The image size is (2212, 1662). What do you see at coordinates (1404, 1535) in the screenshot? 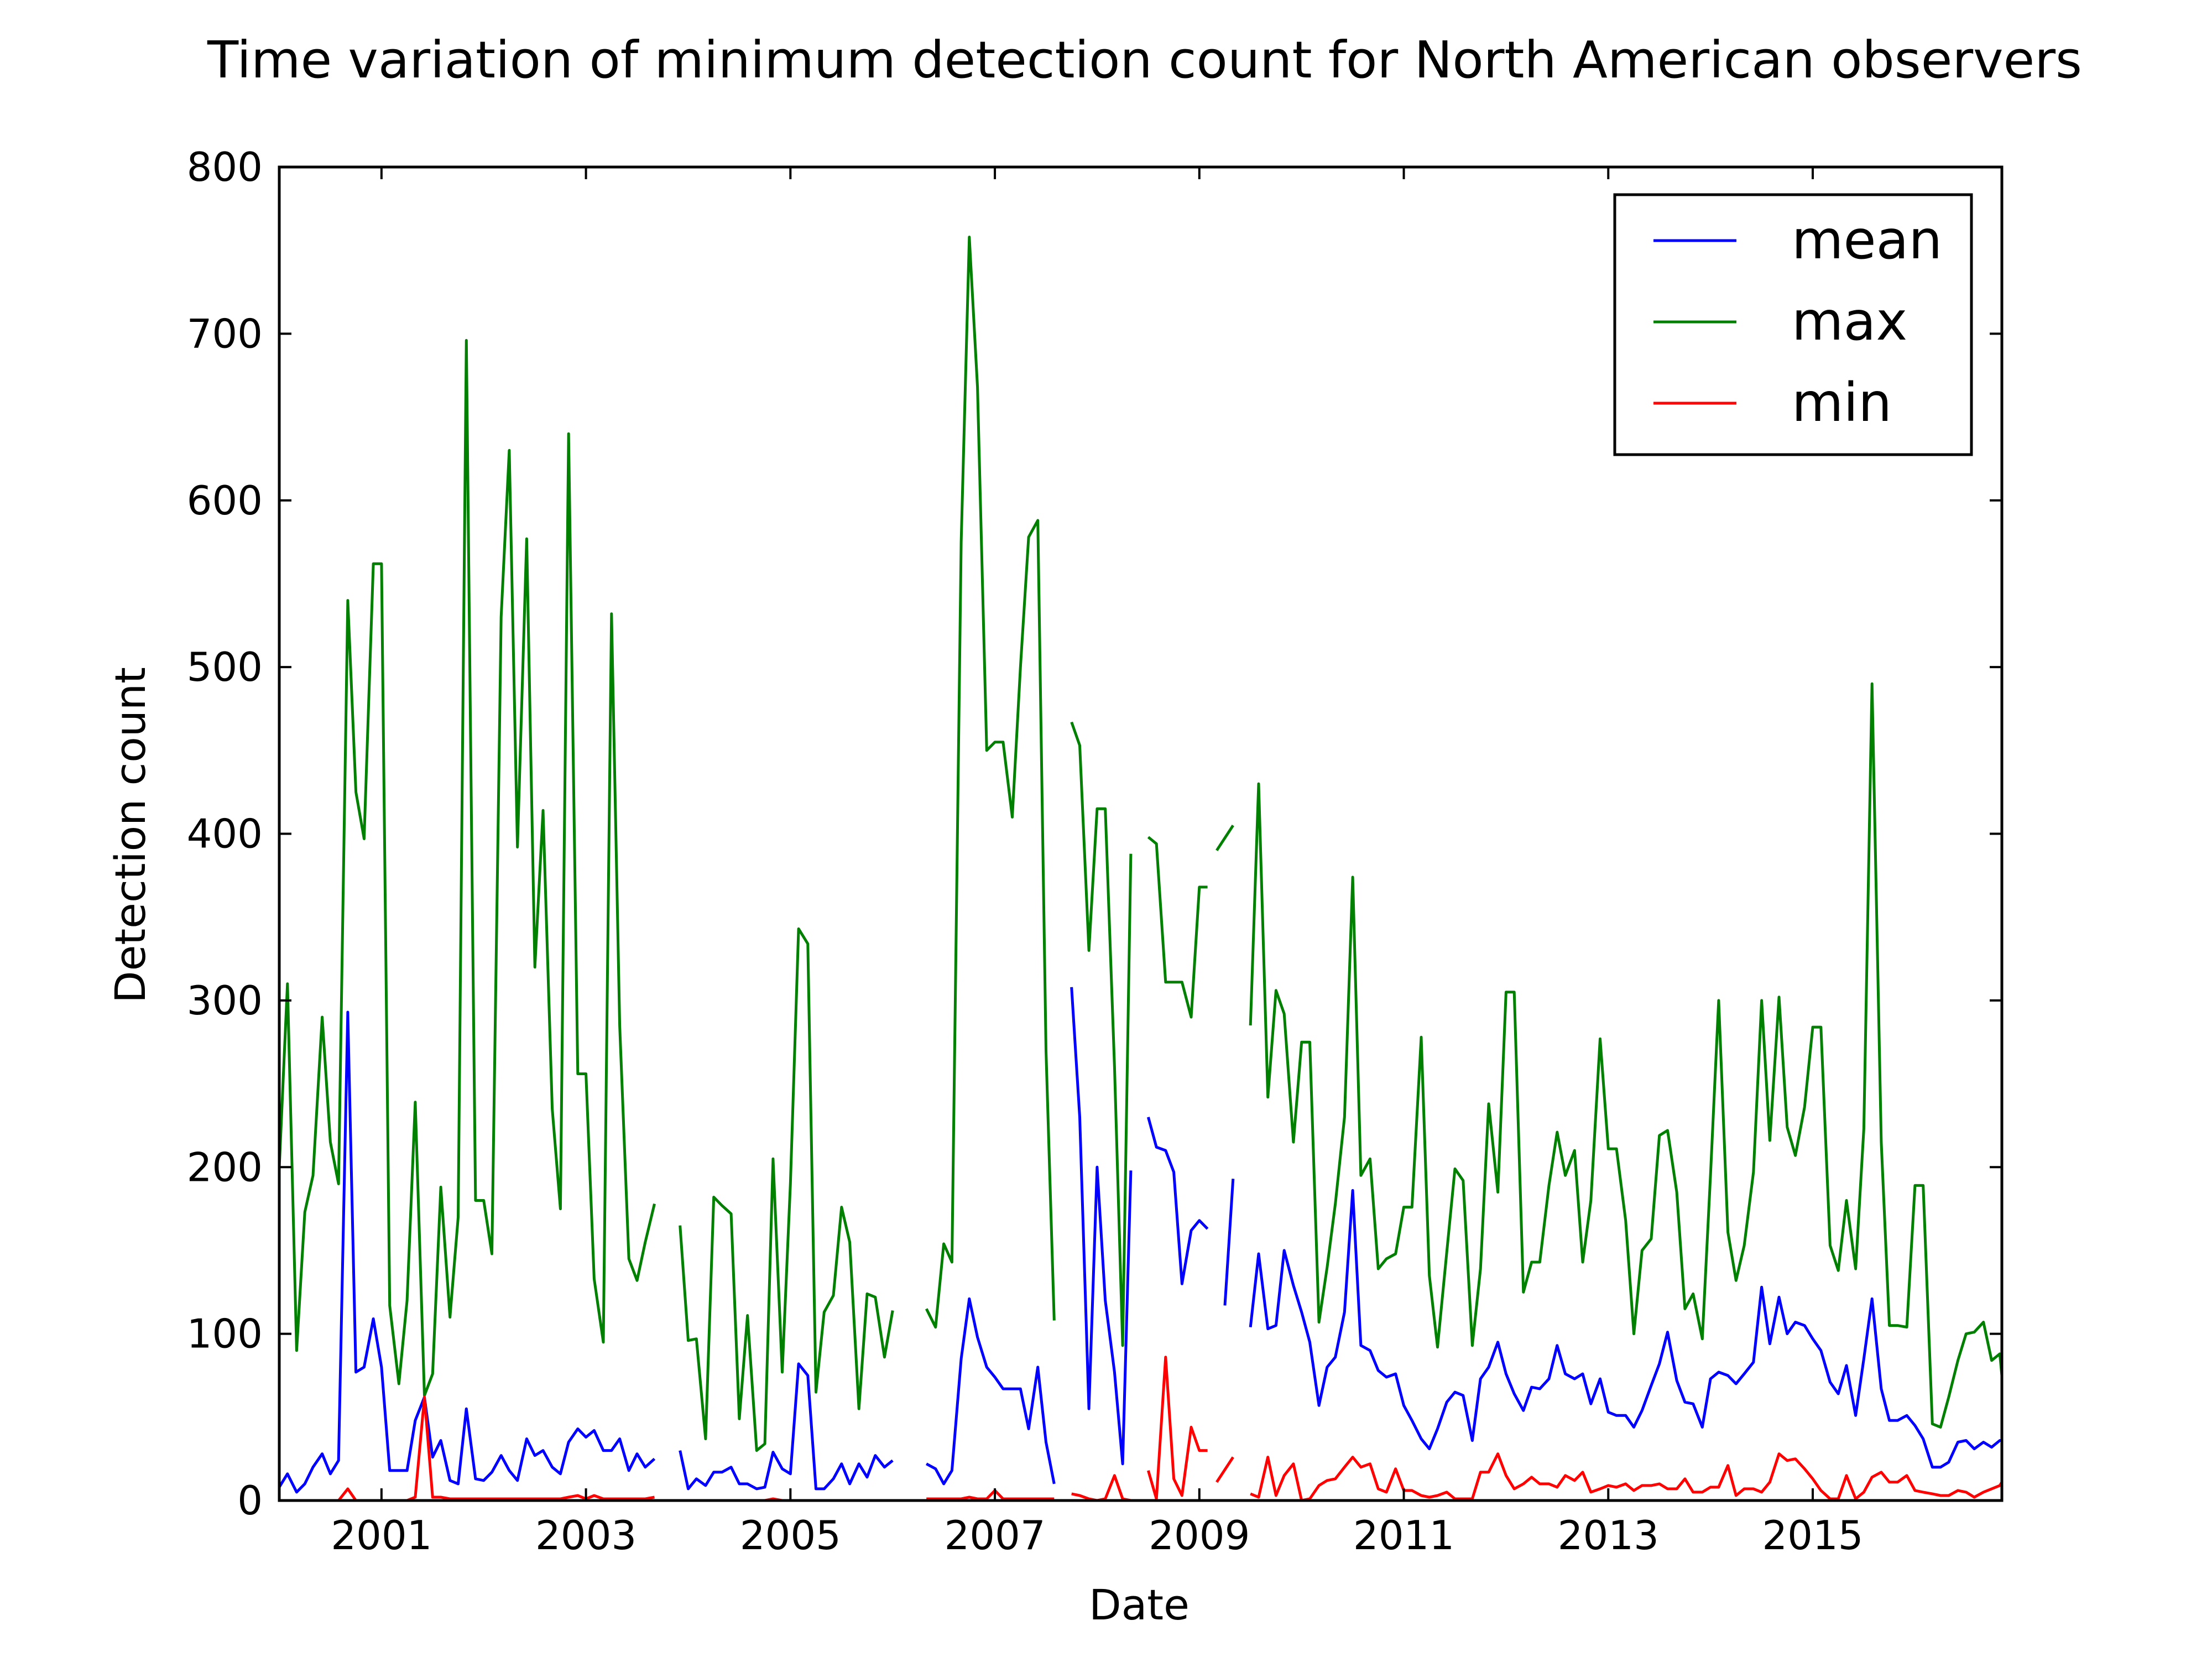
I see `x-tick-label: 2011` at bounding box center [1404, 1535].